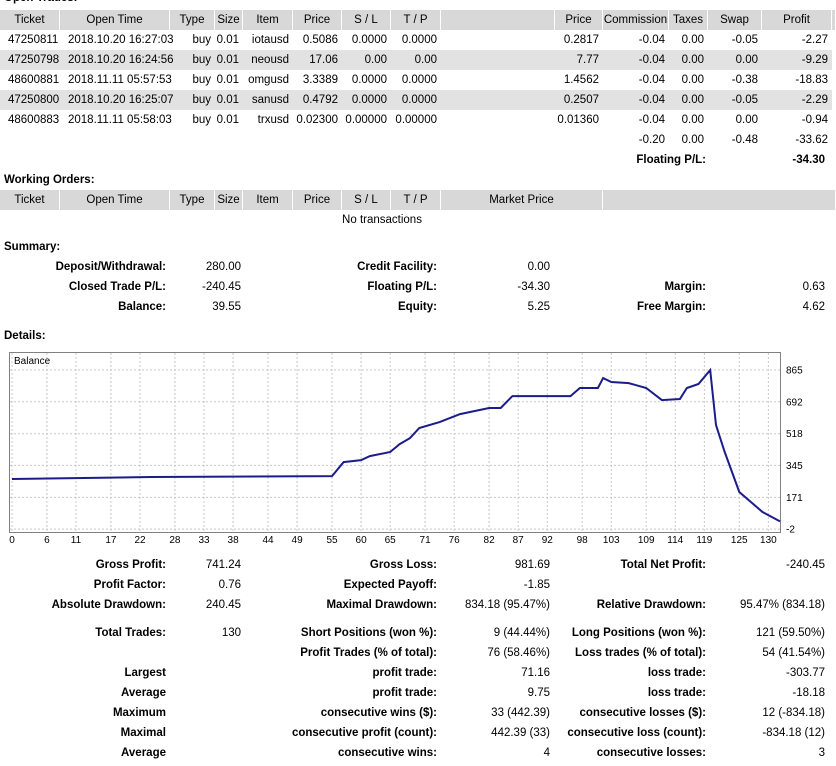 The width and height of the screenshot is (836, 766). I want to click on stat-value: 0.76, so click(229, 585).